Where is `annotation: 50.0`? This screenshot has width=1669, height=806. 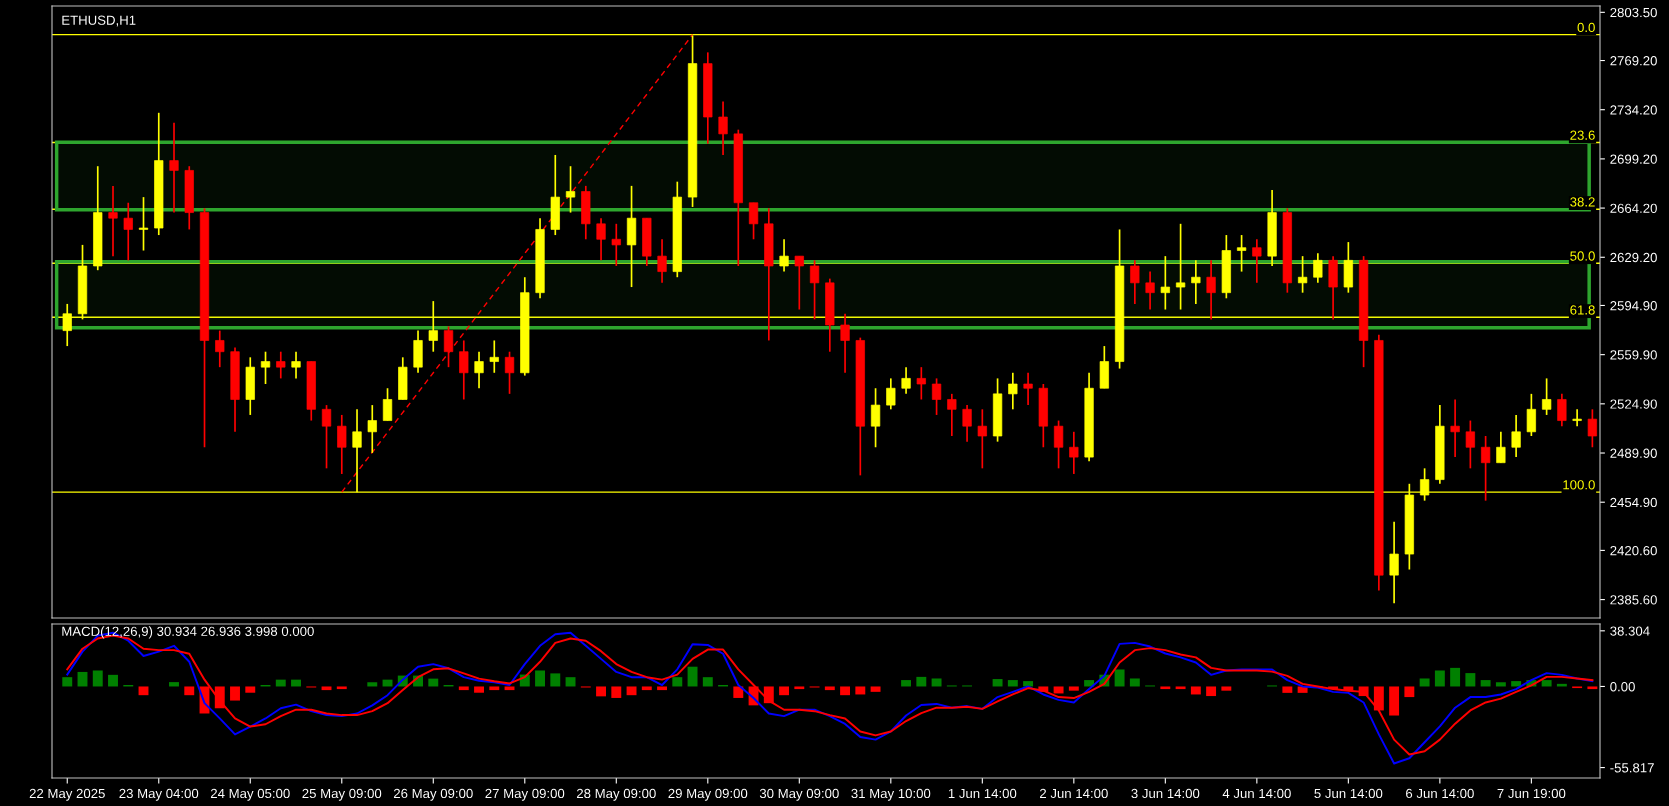 annotation: 50.0 is located at coordinates (1582, 256).